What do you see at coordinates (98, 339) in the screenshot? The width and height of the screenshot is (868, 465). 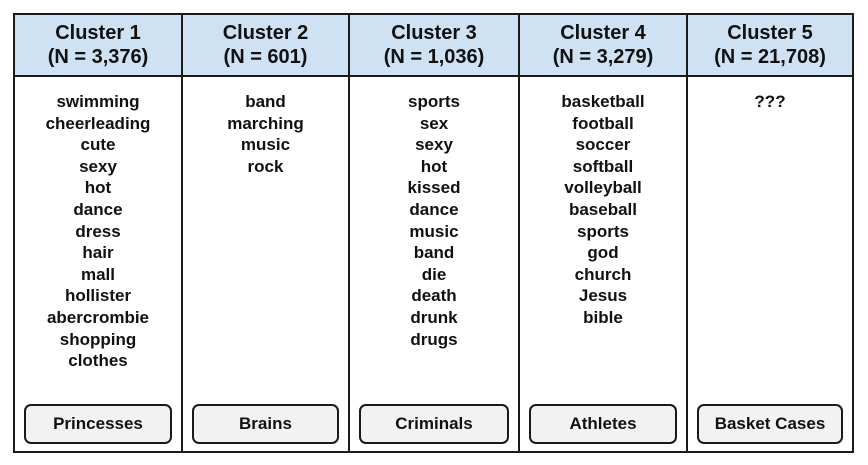 I see `cluster-term: shopping` at bounding box center [98, 339].